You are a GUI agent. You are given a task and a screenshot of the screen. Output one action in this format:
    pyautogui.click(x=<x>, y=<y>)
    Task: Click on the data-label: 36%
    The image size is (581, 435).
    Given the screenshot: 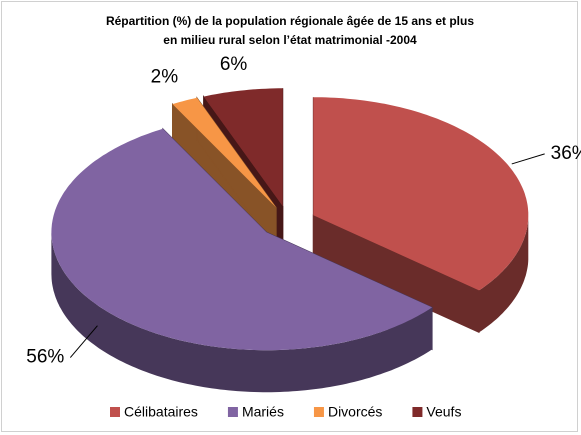 What is the action you would take?
    pyautogui.click(x=566, y=153)
    